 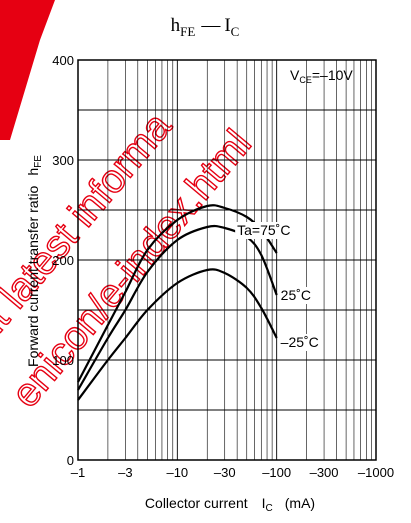 I want to click on x-tick-label: –1000, so click(x=376, y=472).